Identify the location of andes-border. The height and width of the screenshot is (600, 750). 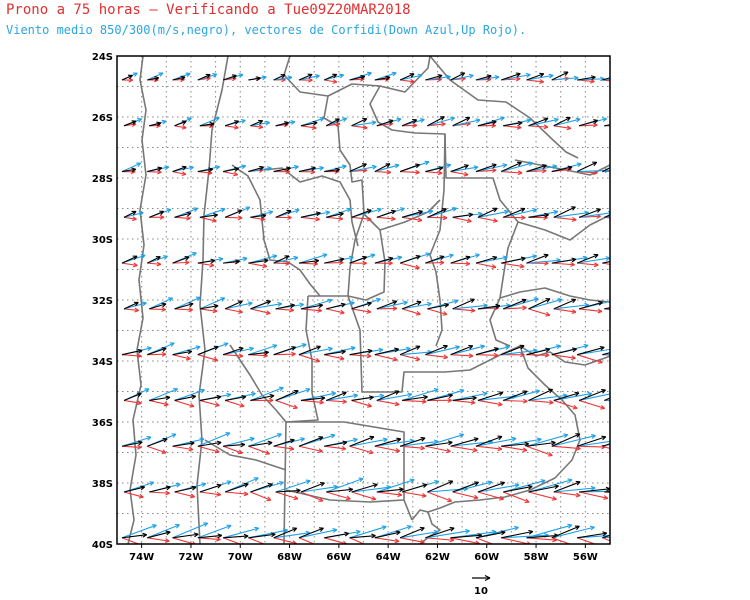
(137, 300).